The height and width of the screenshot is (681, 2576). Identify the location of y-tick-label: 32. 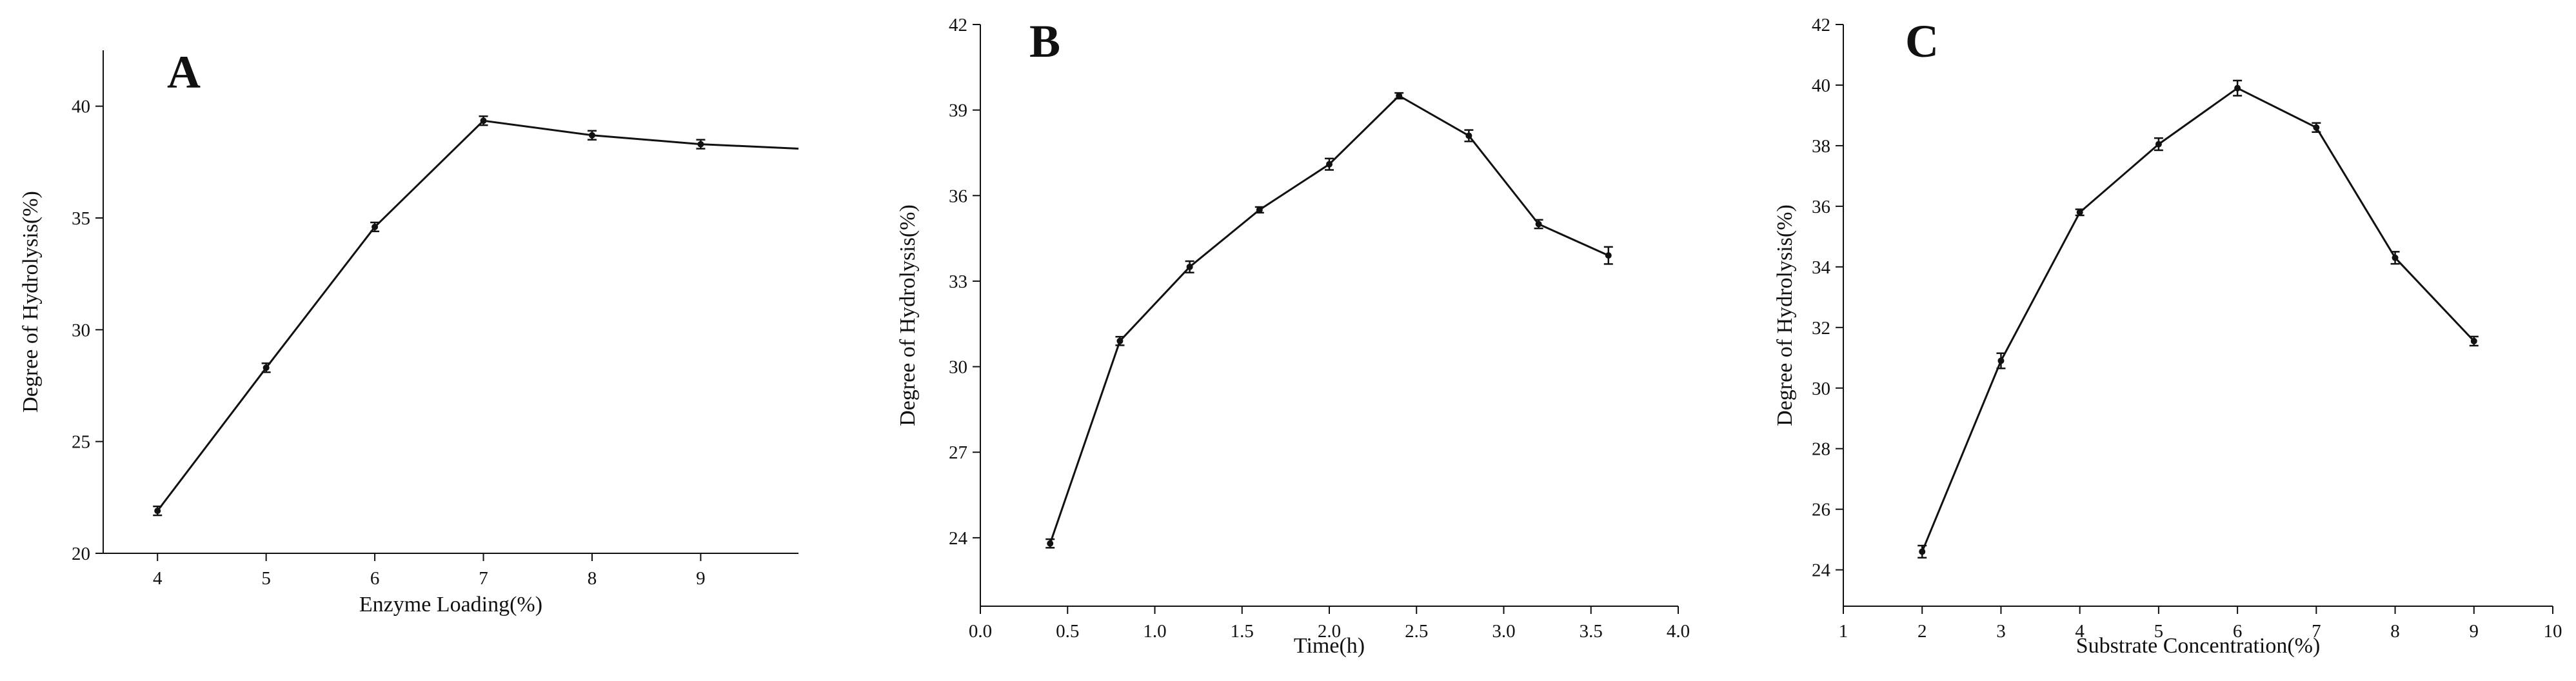
(1821, 328).